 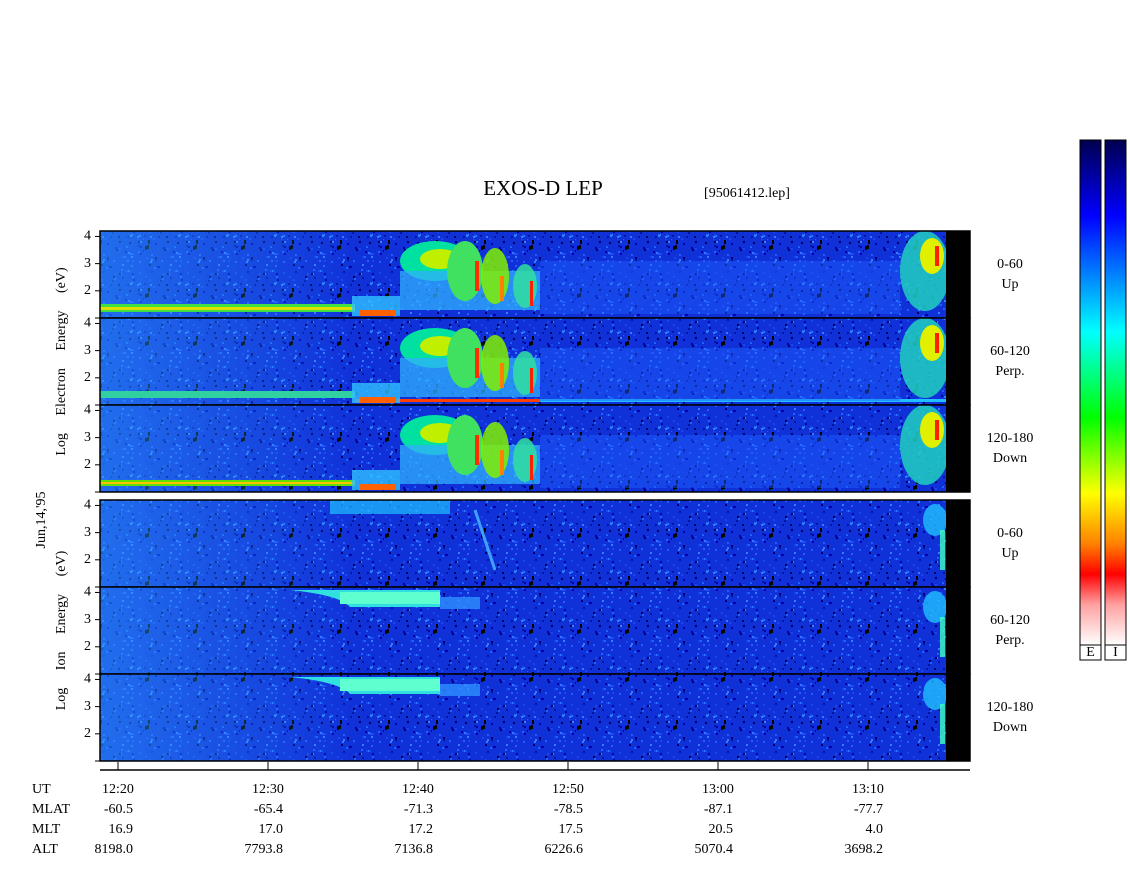 I want to click on ephemeris-value: 17.5, so click(x=571, y=829).